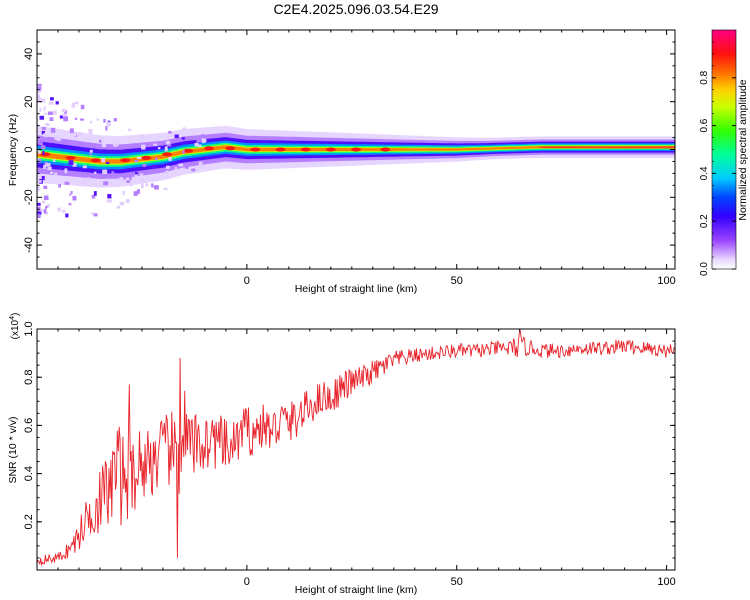  What do you see at coordinates (666, 281) in the screenshot?
I see `x-tick-label: 100` at bounding box center [666, 281].